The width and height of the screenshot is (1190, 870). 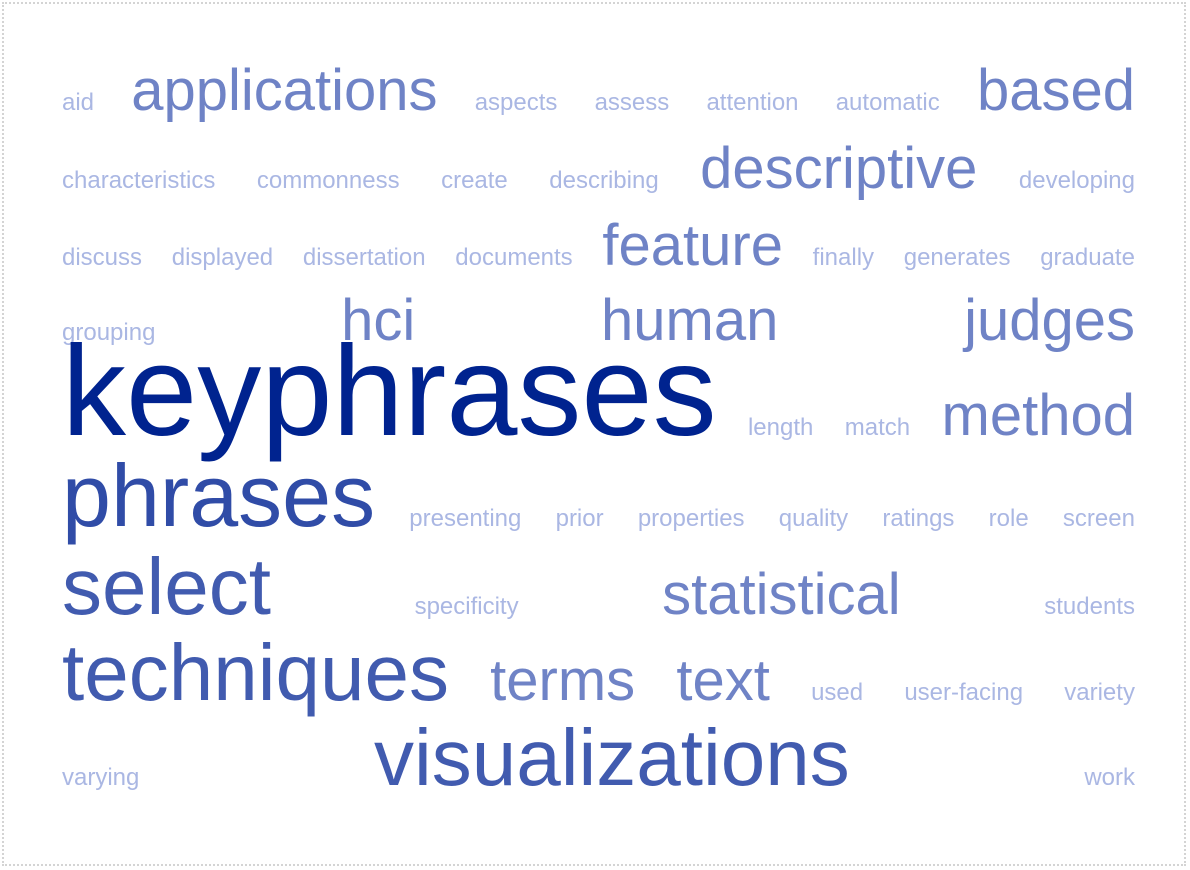 I want to click on word-screen: screen, so click(x=1098, y=519).